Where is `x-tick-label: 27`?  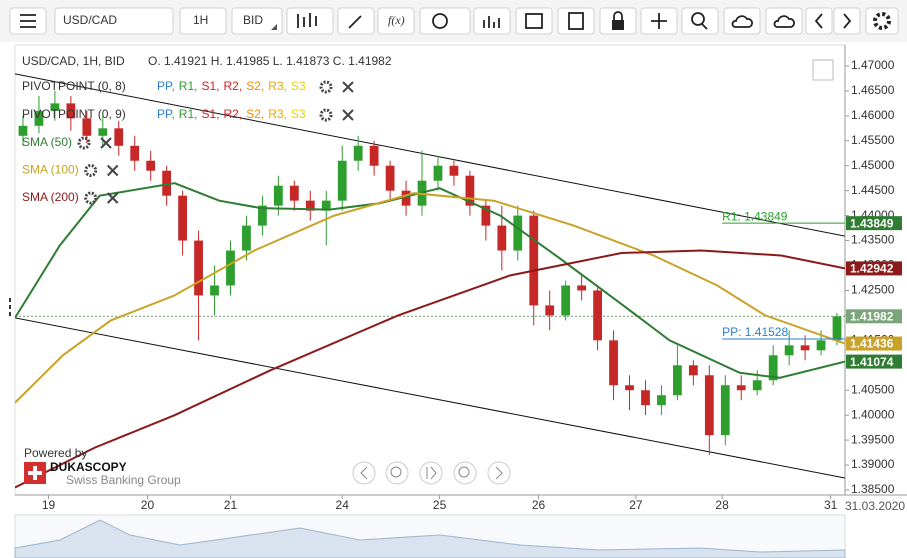 x-tick-label: 27 is located at coordinates (636, 505).